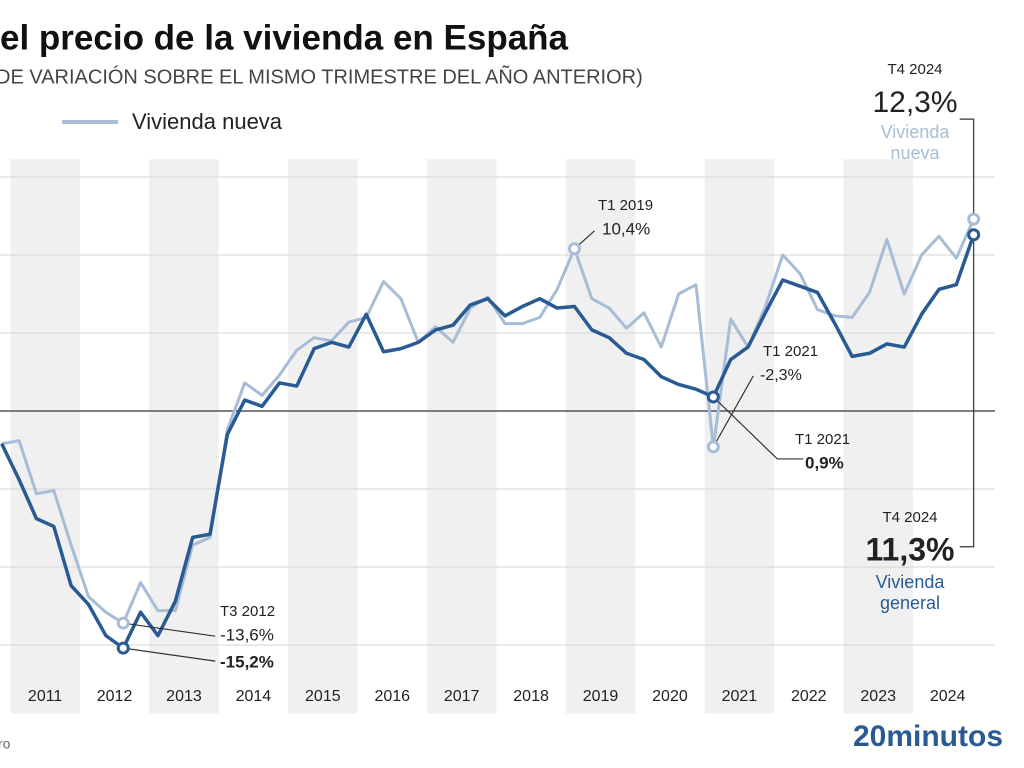 The image size is (1024, 768). I want to click on value-label: 10,4%, so click(626, 228).